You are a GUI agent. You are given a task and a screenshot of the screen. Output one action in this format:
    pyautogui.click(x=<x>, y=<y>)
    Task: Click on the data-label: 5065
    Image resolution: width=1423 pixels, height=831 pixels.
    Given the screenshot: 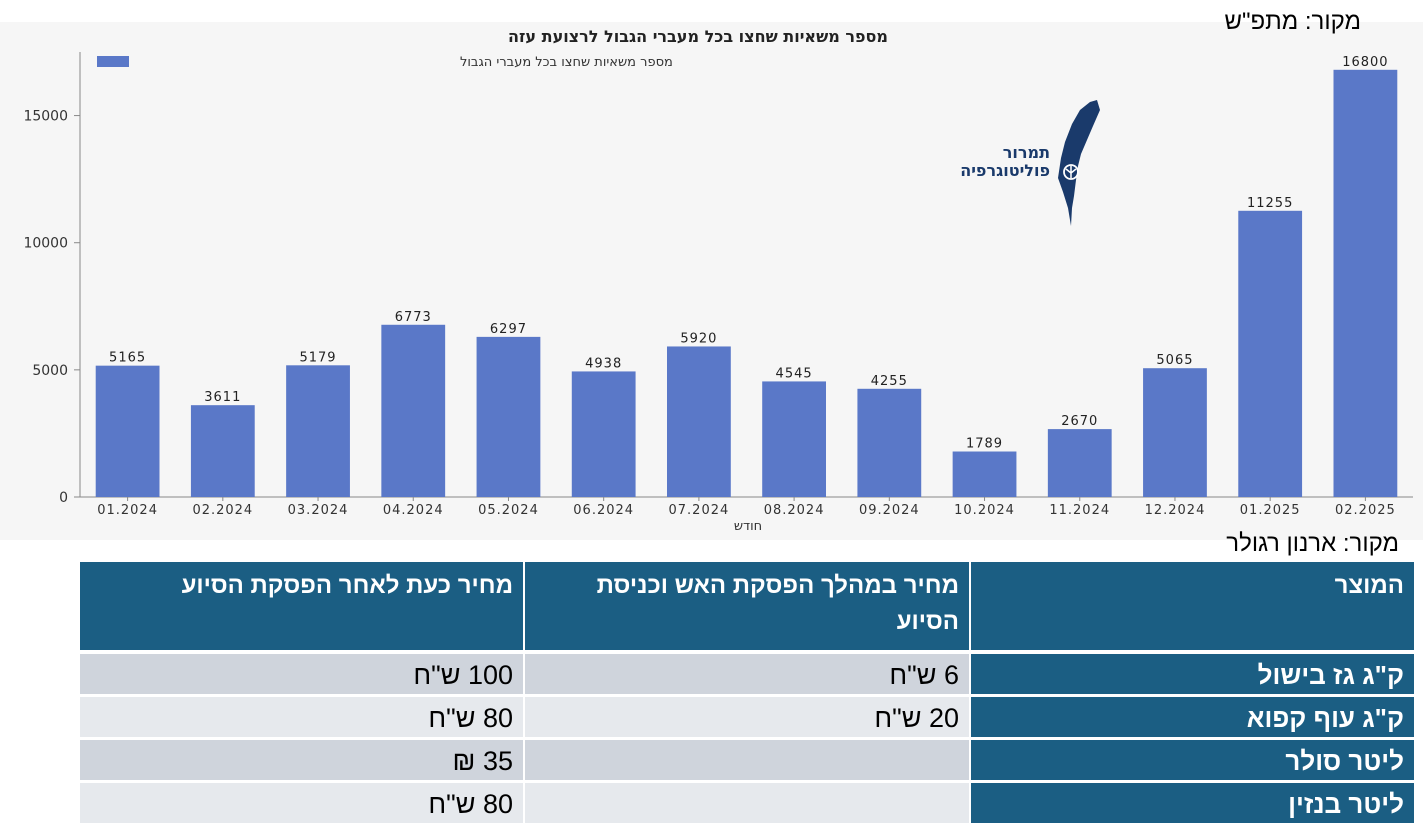 What is the action you would take?
    pyautogui.click(x=1174, y=360)
    